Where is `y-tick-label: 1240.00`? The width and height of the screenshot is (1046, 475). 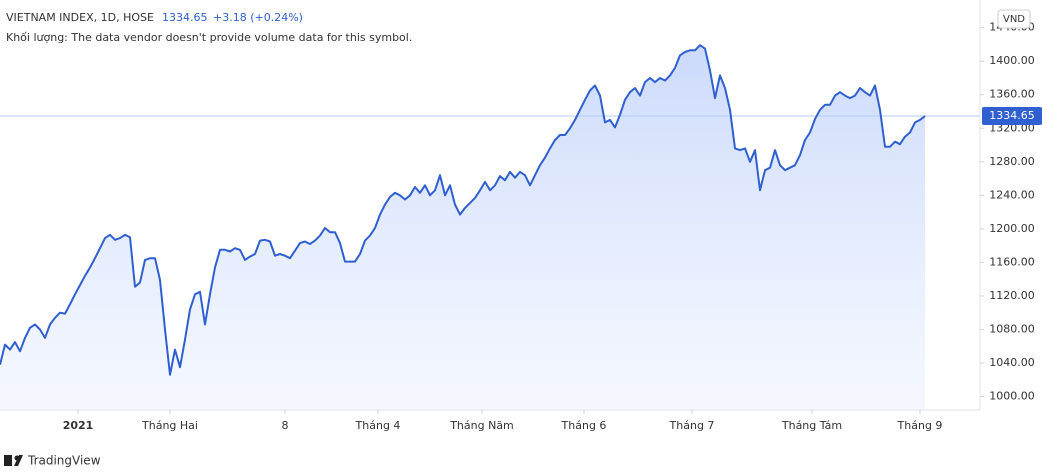
y-tick-label: 1240.00 is located at coordinates (1012, 194).